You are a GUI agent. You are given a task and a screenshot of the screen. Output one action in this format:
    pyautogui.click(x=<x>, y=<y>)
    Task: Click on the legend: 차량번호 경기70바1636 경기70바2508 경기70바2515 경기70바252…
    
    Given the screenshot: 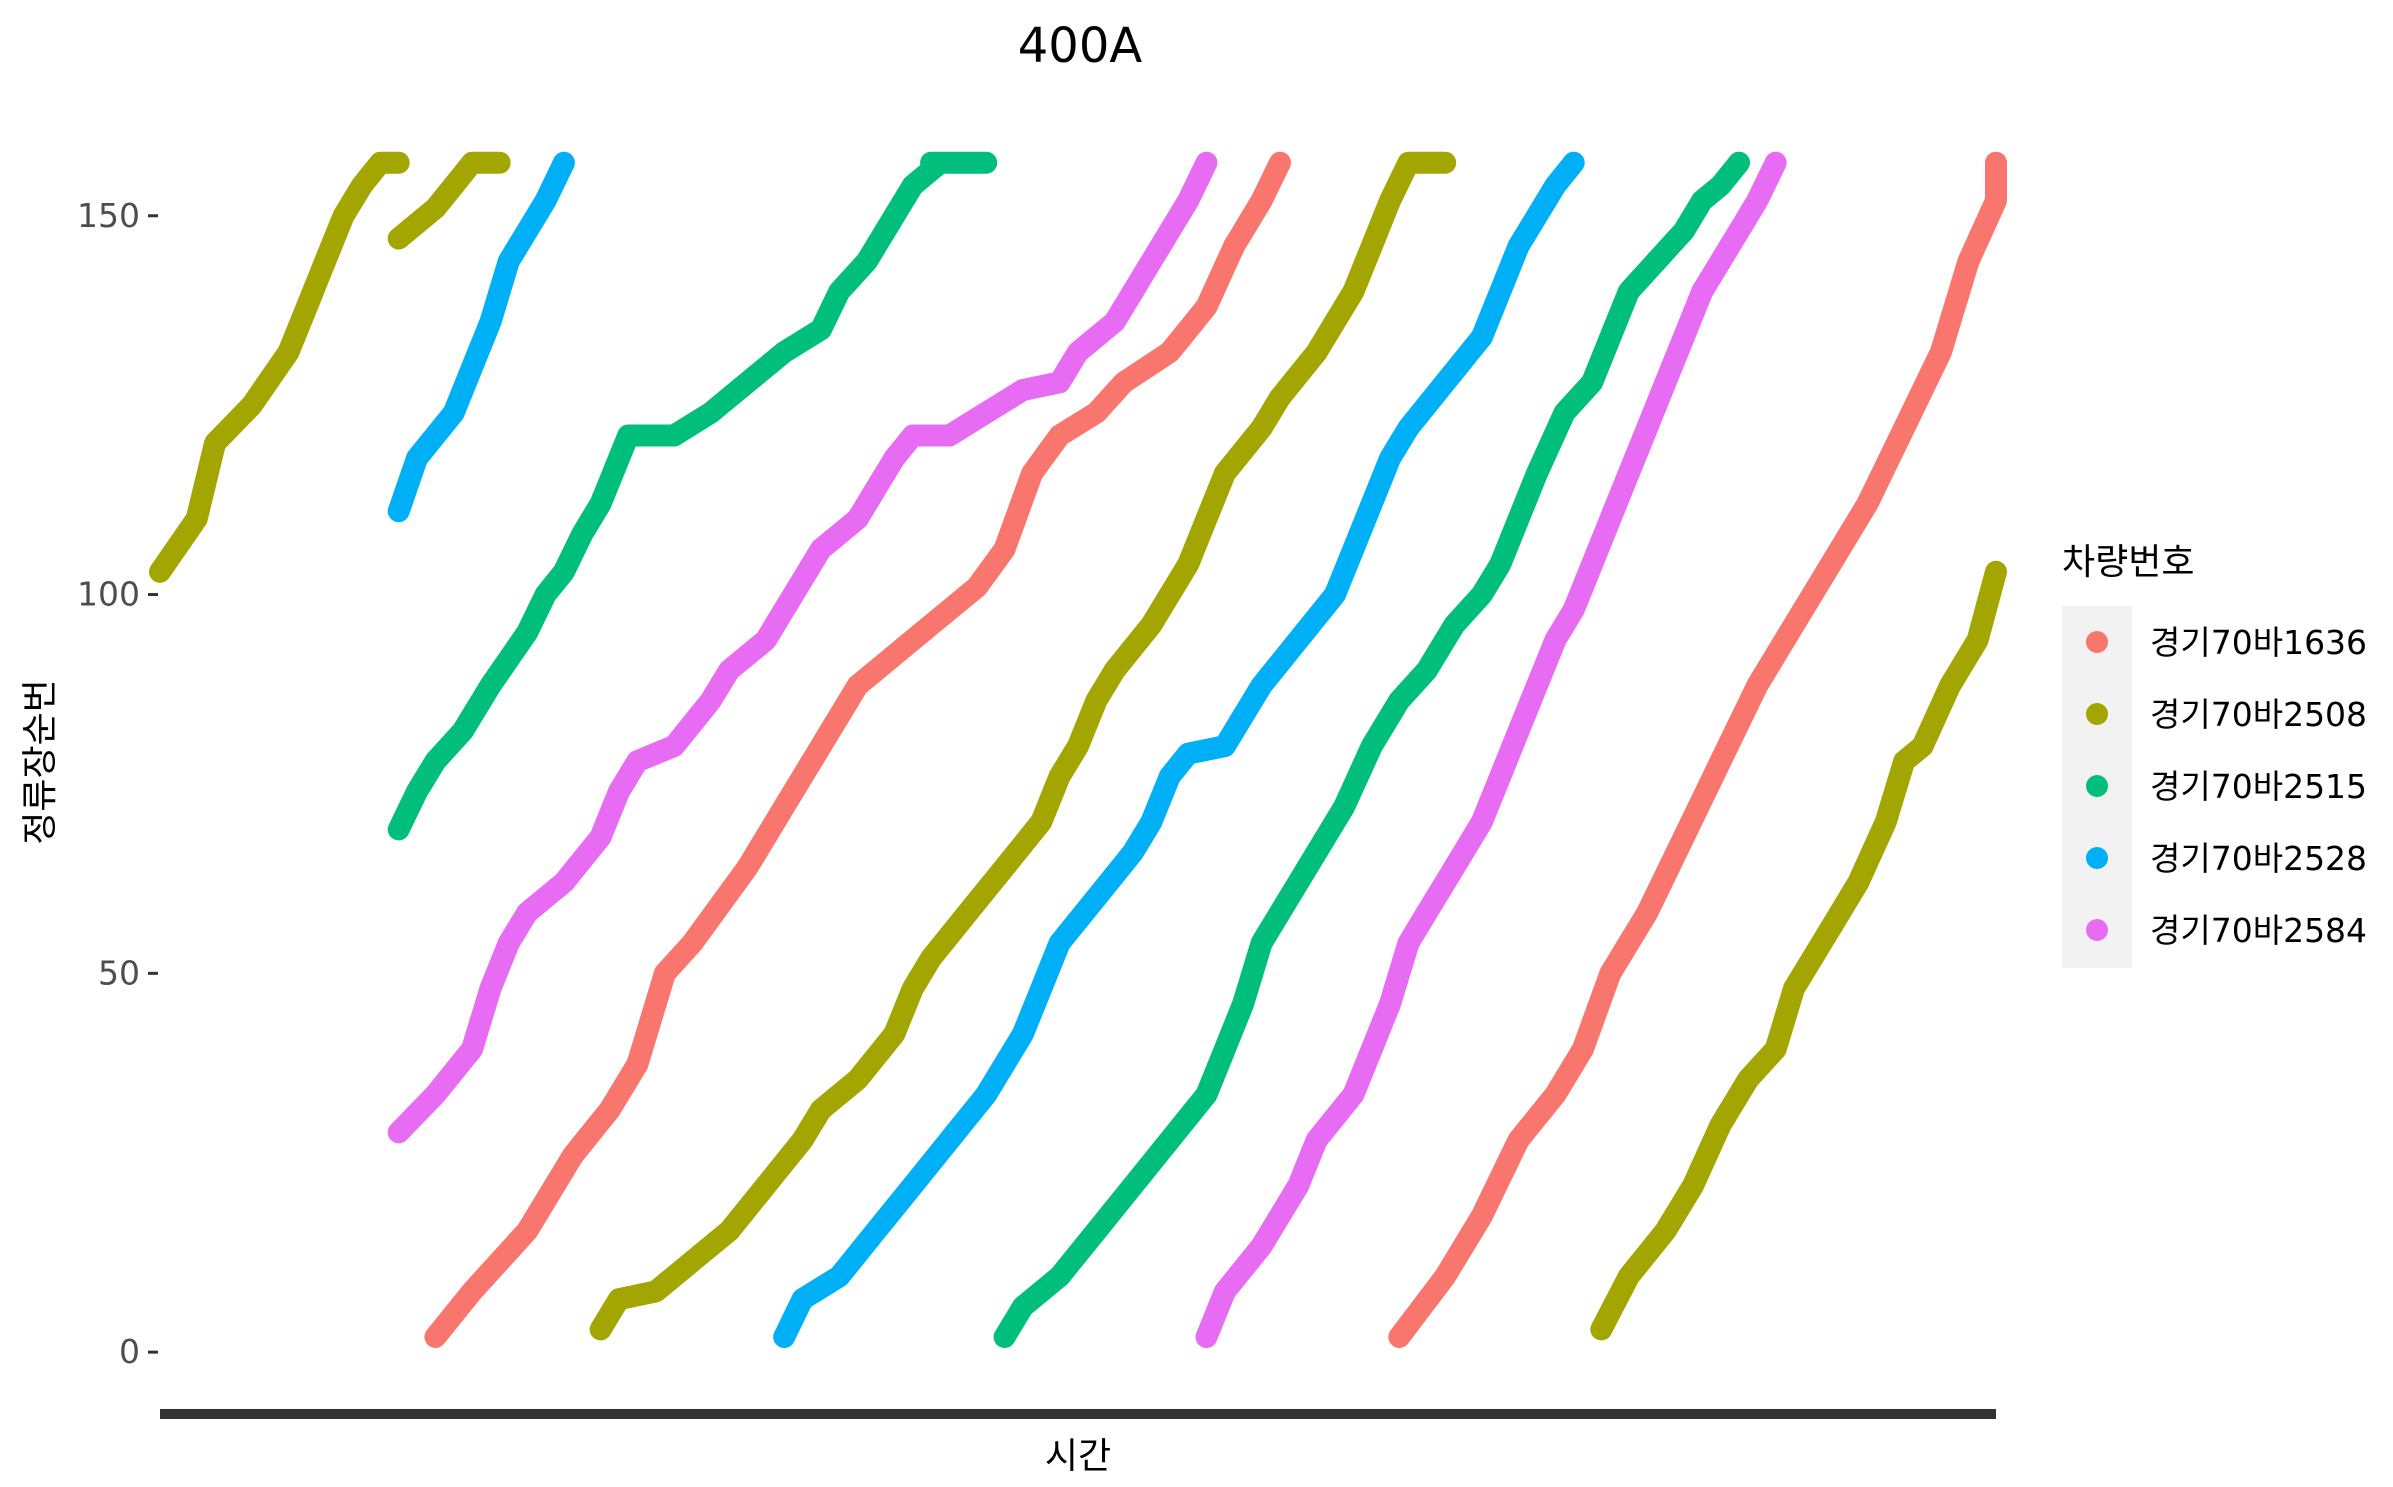 What is the action you would take?
    pyautogui.click(x=2214, y=755)
    